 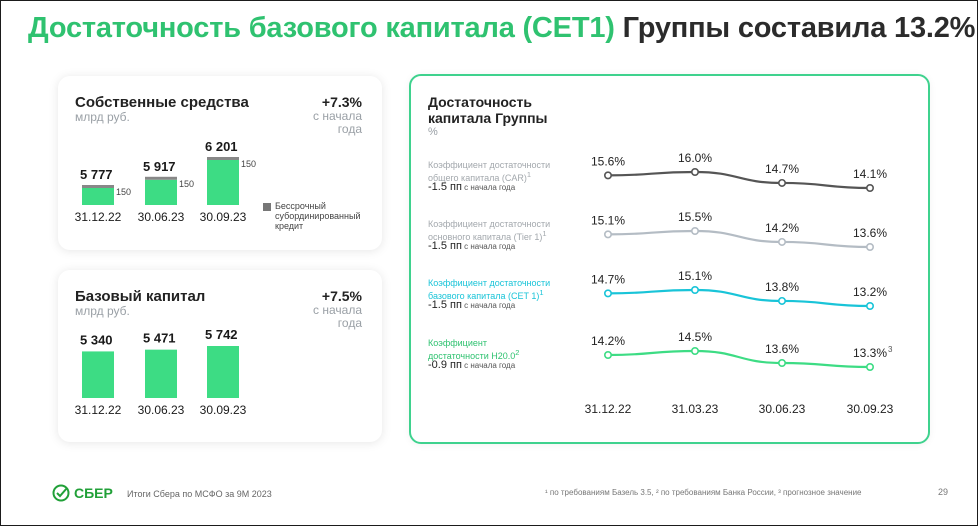 What do you see at coordinates (870, 174) in the screenshot?
I see `ratio-value-label: 14.1%` at bounding box center [870, 174].